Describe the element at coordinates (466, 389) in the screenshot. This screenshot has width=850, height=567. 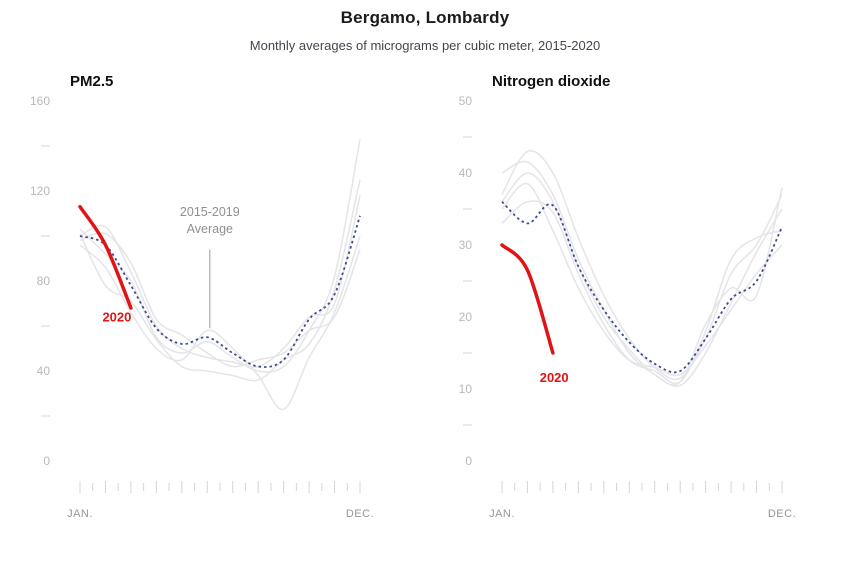
I see `y-tick-label: 10` at that location.